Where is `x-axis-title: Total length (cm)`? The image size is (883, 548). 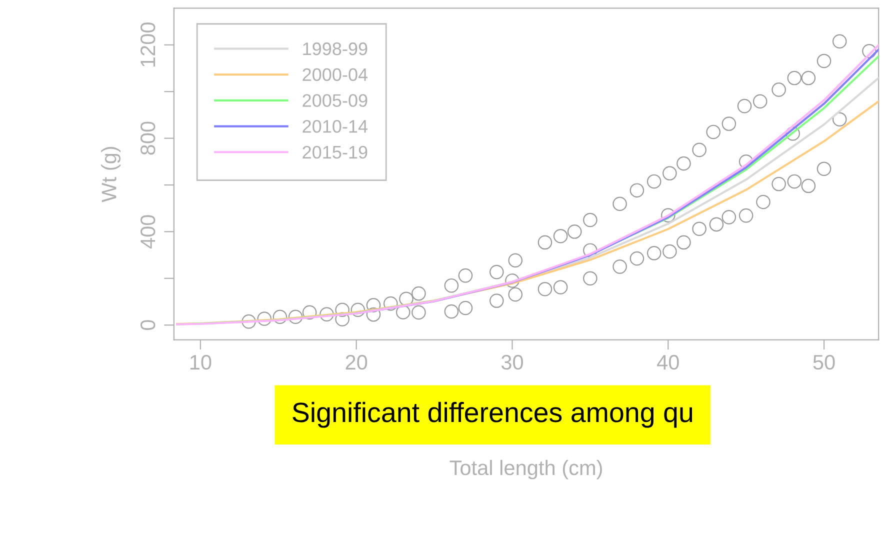 x-axis-title: Total length (cm) is located at coordinates (526, 470).